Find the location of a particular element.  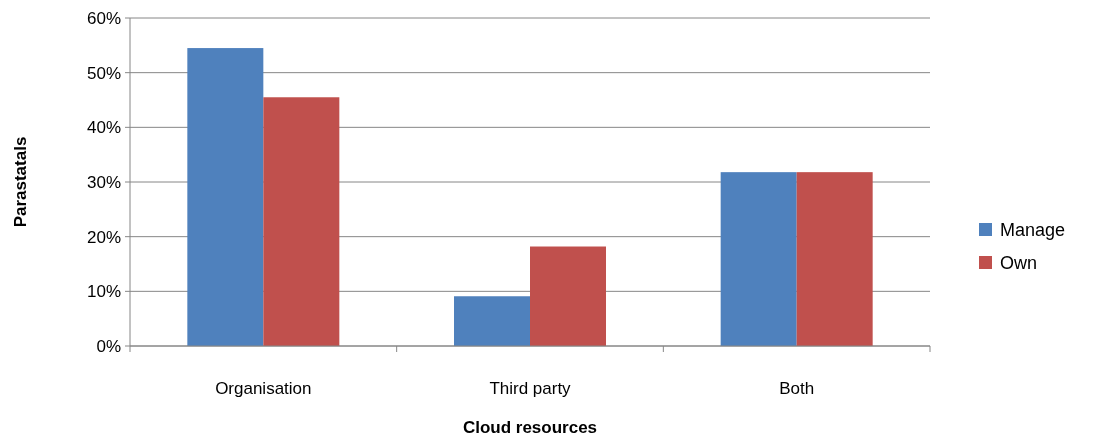

y-tick-label: 40% is located at coordinates (103, 128).